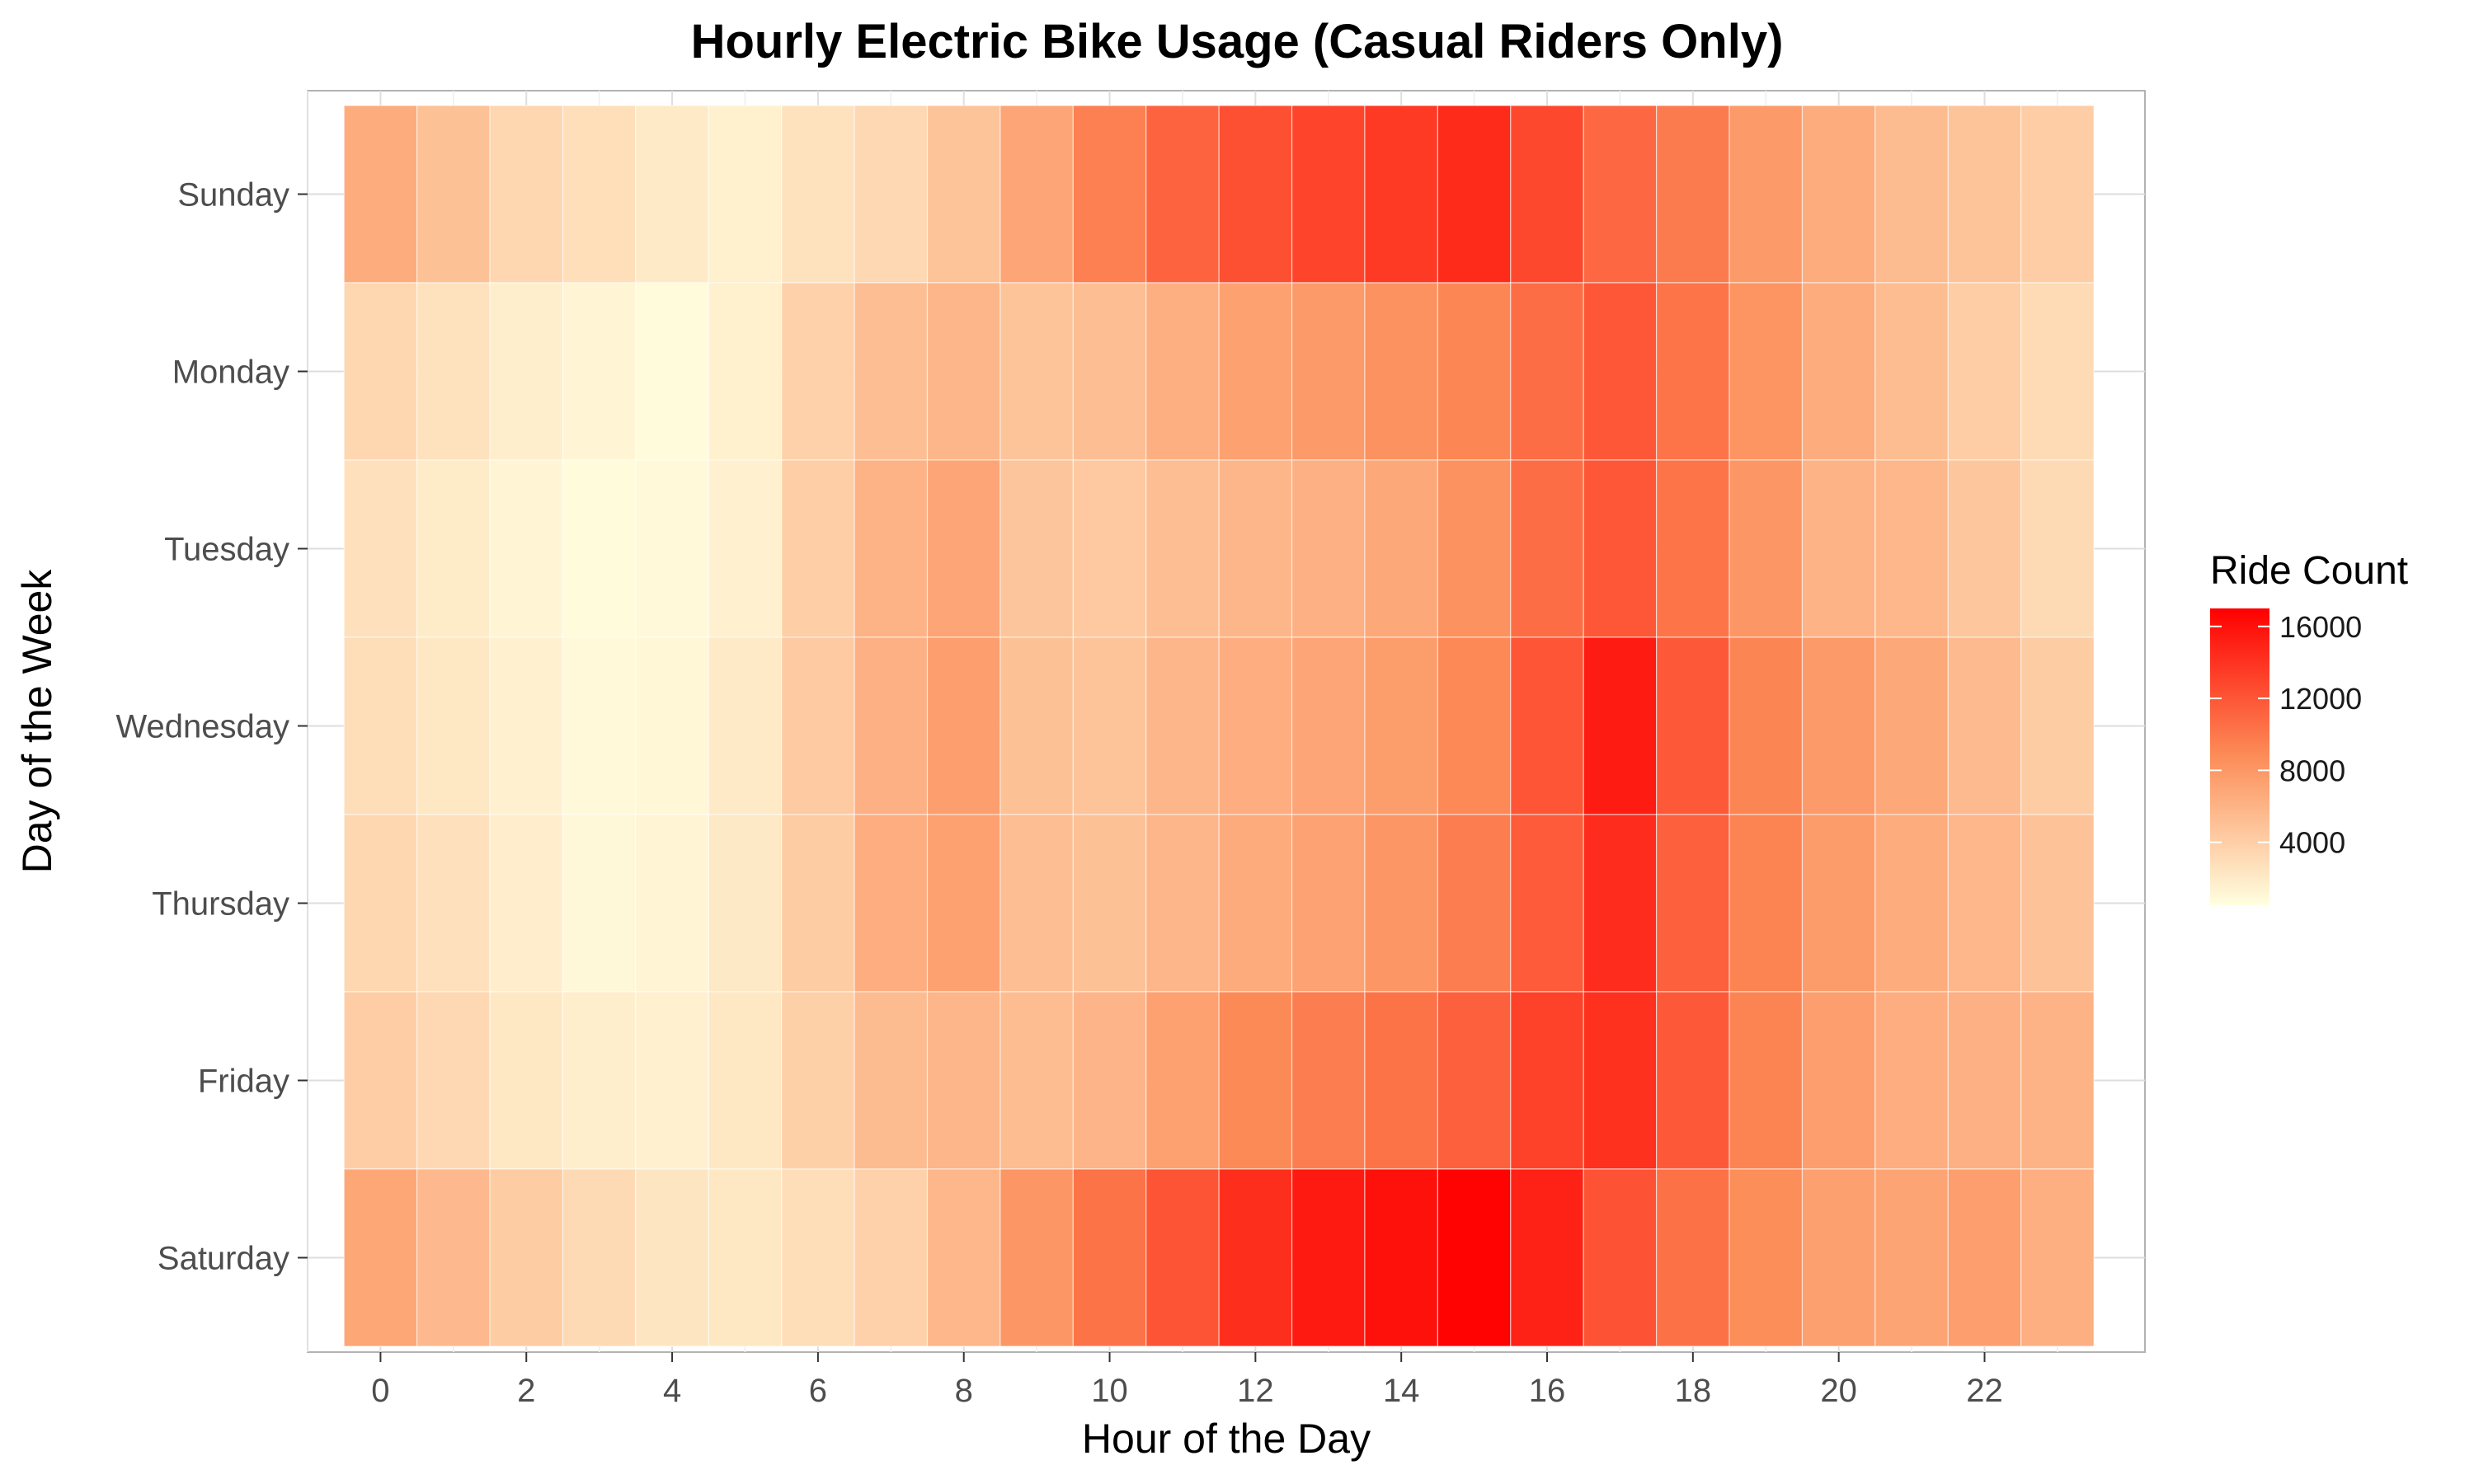 The width and height of the screenshot is (2474, 1484). What do you see at coordinates (243, 1082) in the screenshot?
I see `y-tick-label: Friday` at bounding box center [243, 1082].